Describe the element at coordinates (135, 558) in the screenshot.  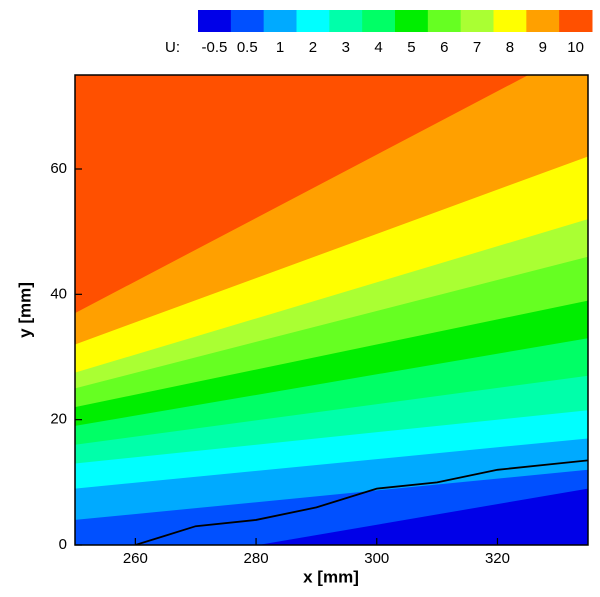
I see `x-tick-label: 260` at that location.